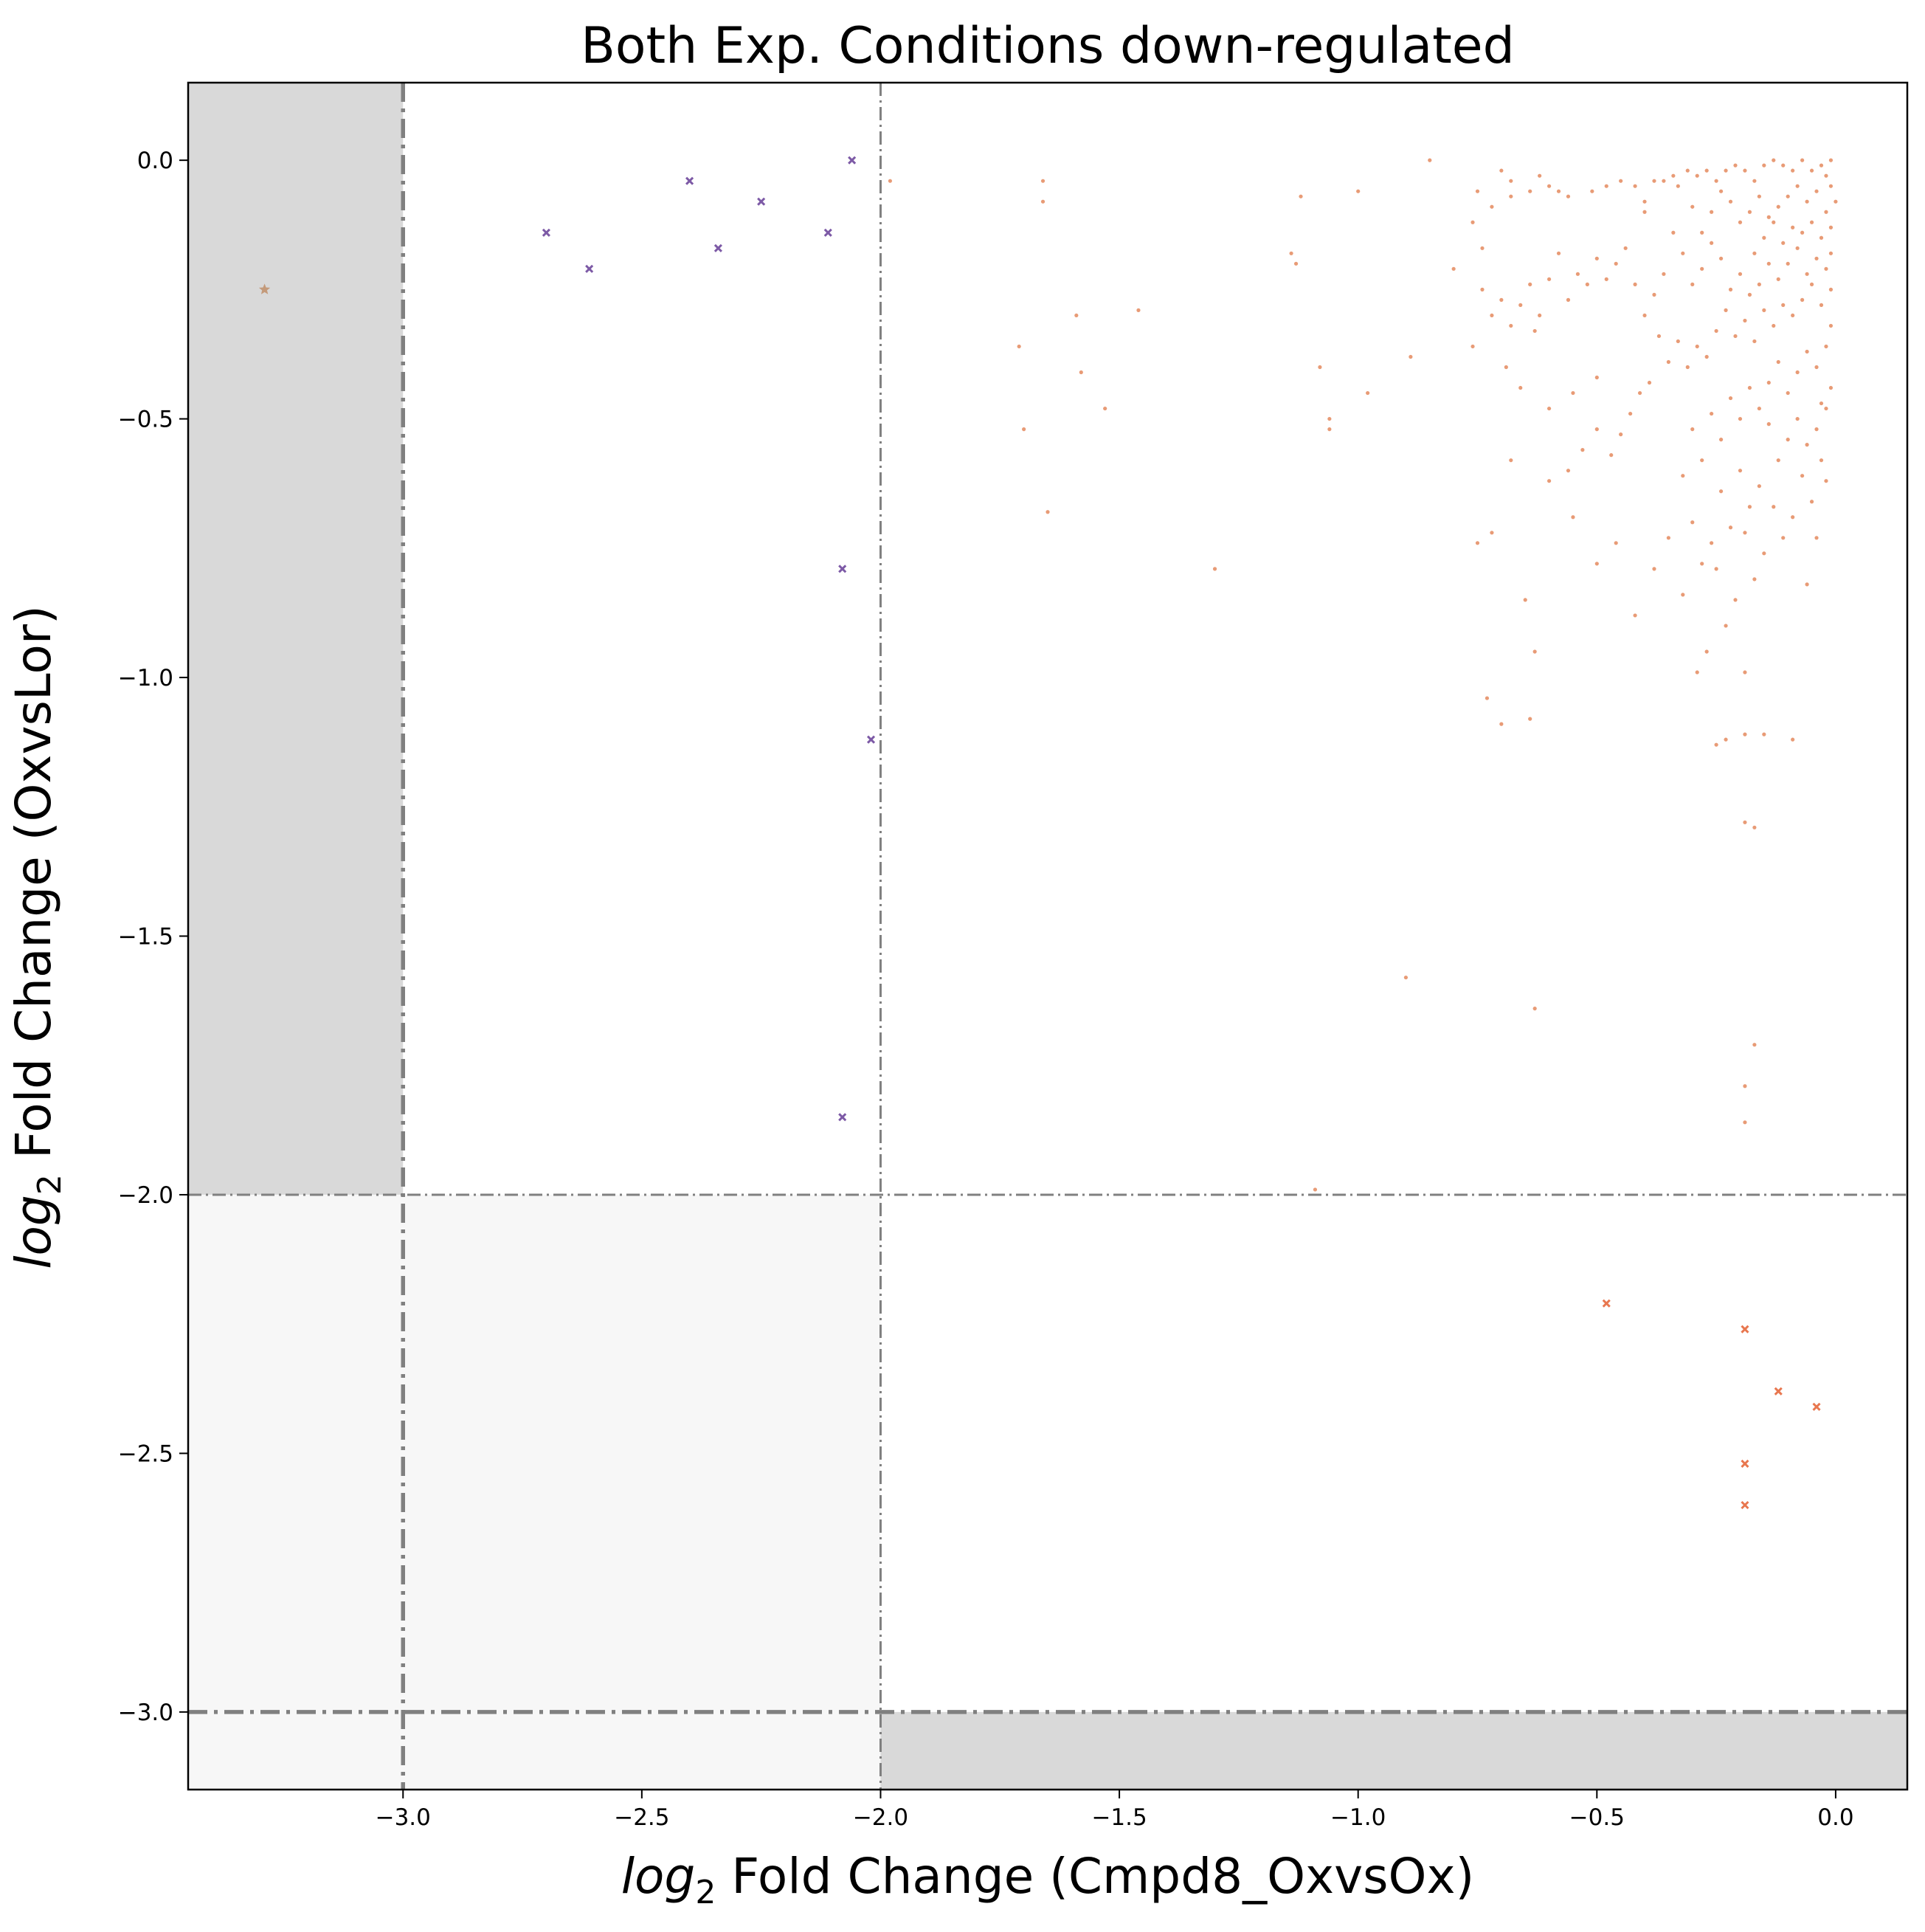  I want to click on data-point-star-marker, so click(264, 288).